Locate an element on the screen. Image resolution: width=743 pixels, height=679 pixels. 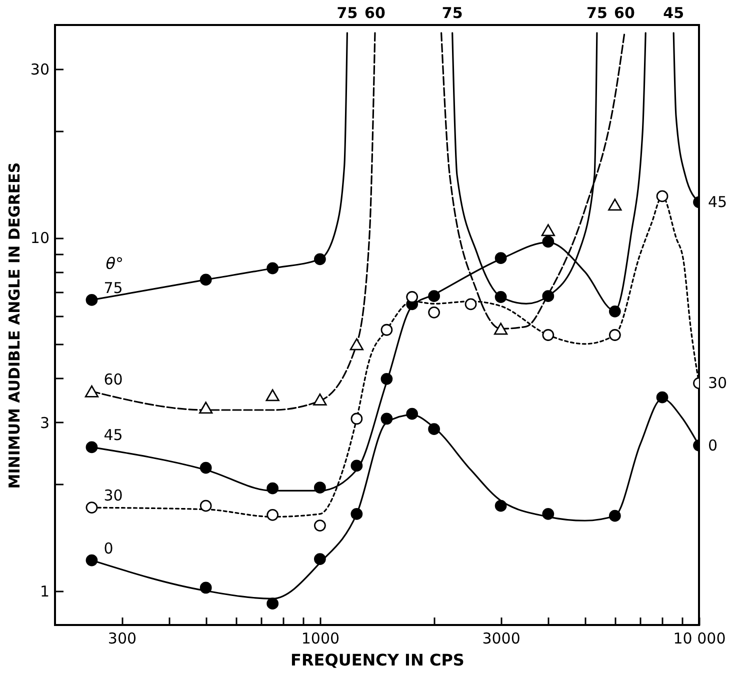
y-tick-label: 30 is located at coordinates (40, 69).